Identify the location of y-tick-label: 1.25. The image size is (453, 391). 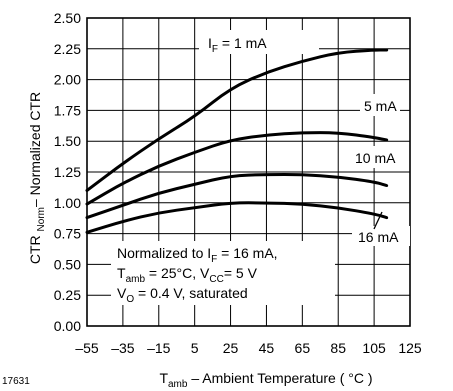
(67, 172).